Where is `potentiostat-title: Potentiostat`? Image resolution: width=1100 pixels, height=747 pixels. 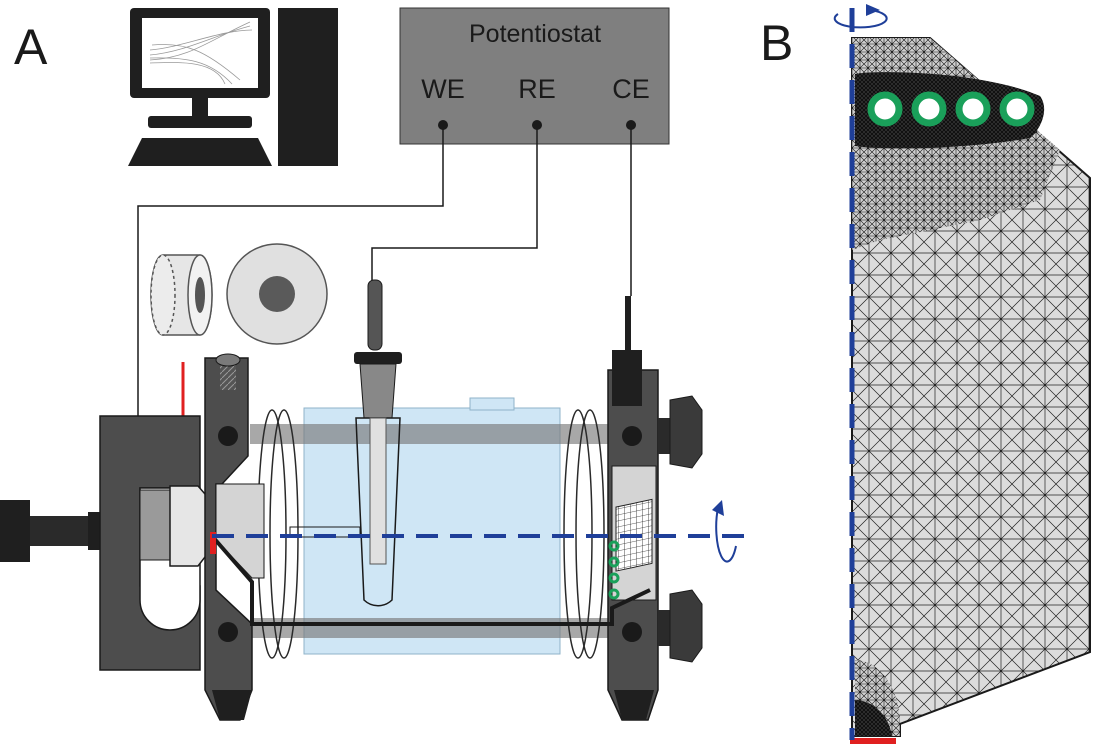
potentiostat-title: Potentiostat is located at coordinates (535, 34).